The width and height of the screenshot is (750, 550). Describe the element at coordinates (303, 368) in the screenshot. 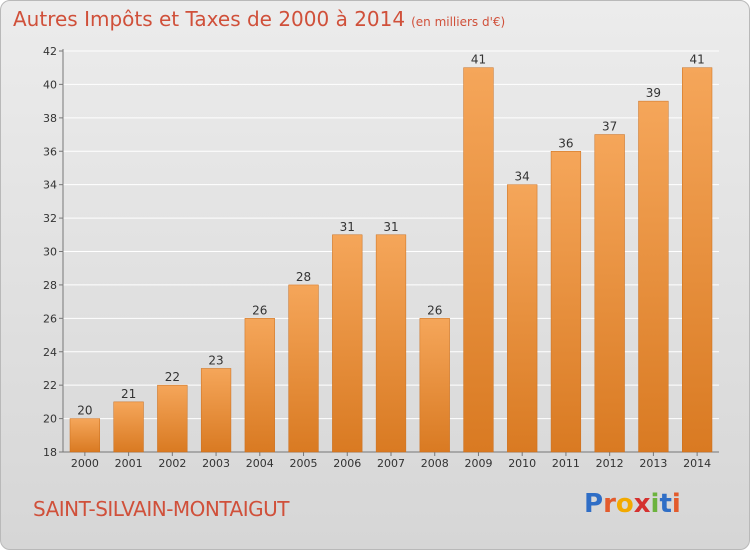

I see `bar-2005` at that location.